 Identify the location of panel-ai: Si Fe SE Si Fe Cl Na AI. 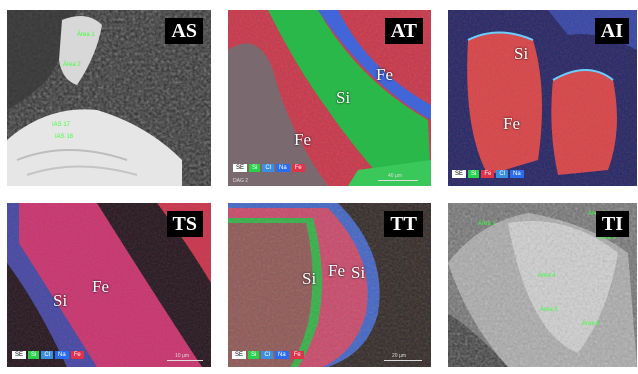
(542, 98).